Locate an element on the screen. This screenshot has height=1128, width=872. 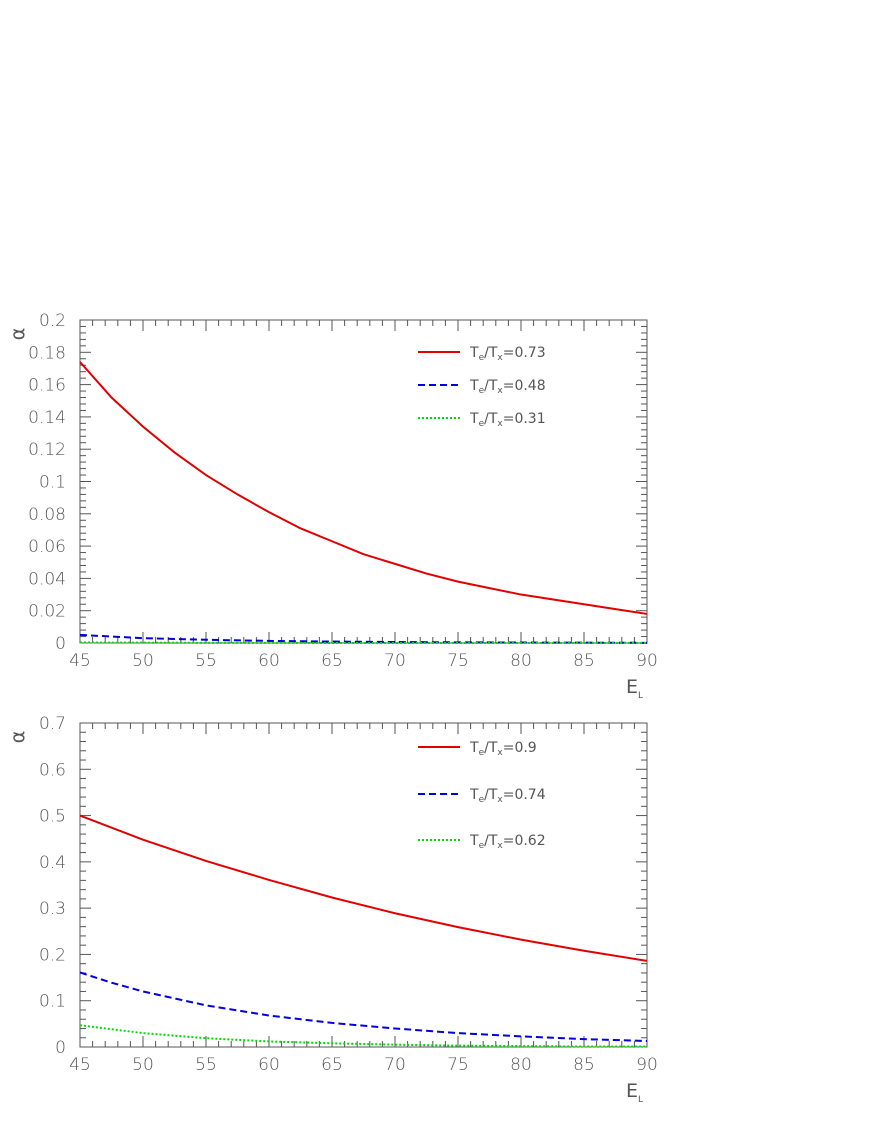
legend-label-3: Te/Tx=0.31 is located at coordinates (507, 420).